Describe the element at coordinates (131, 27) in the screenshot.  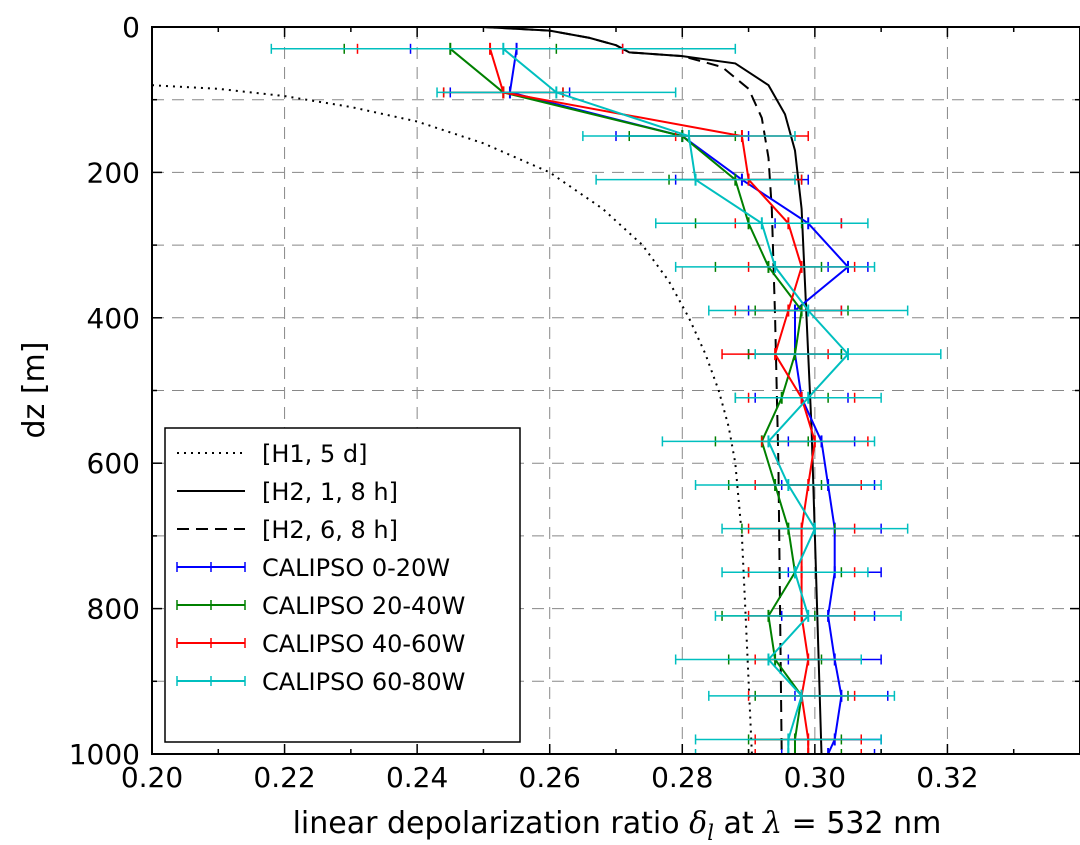
I see `y-tick-label: 0` at that location.